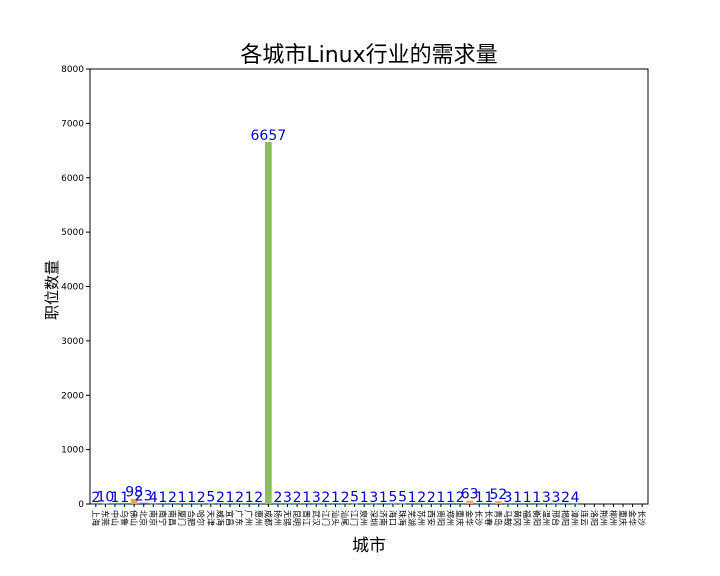 This screenshot has width=720, height=576. Describe the element at coordinates (211, 518) in the screenshot. I see `x-tick-label: 天津` at that location.